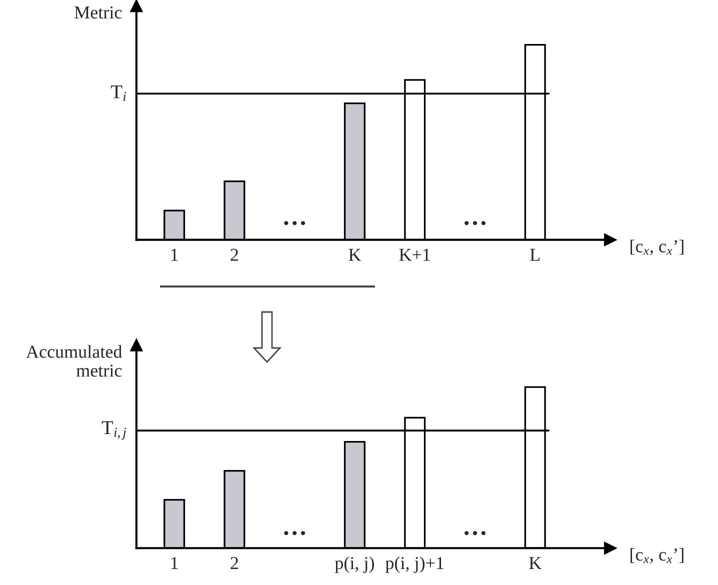 Image resolution: width=718 pixels, height=585 pixels. Describe the element at coordinates (98, 12) in the screenshot. I see `y-axis-title: Metric` at that location.